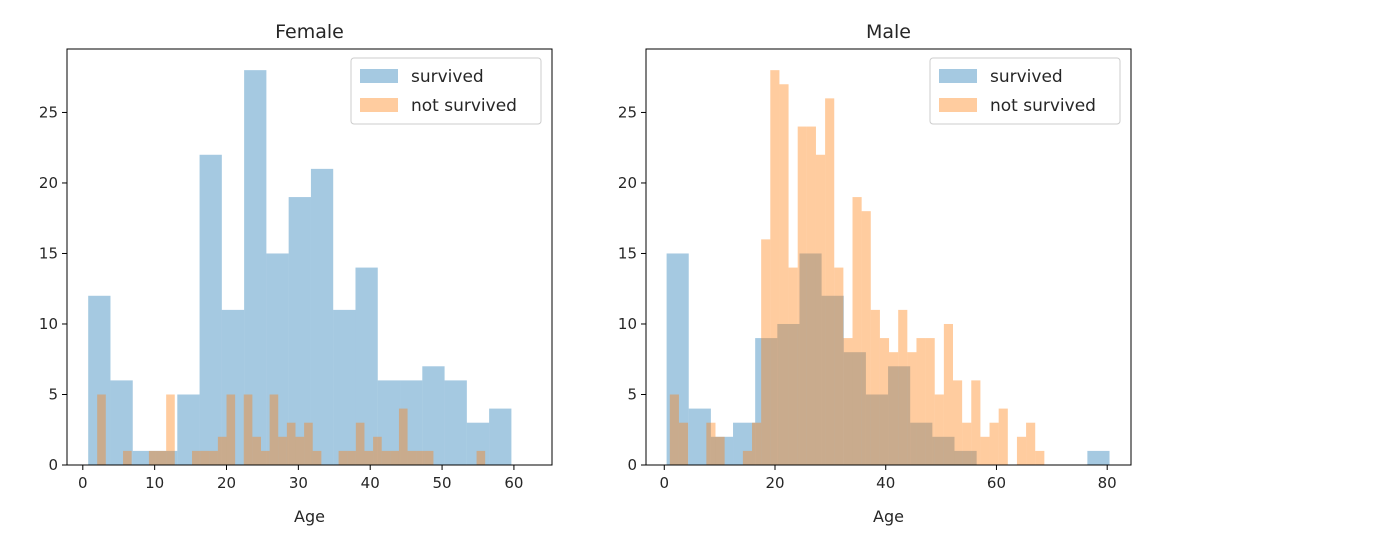 This screenshot has width=1400, height=551. I want to click on chart-title: Male, so click(888, 32).